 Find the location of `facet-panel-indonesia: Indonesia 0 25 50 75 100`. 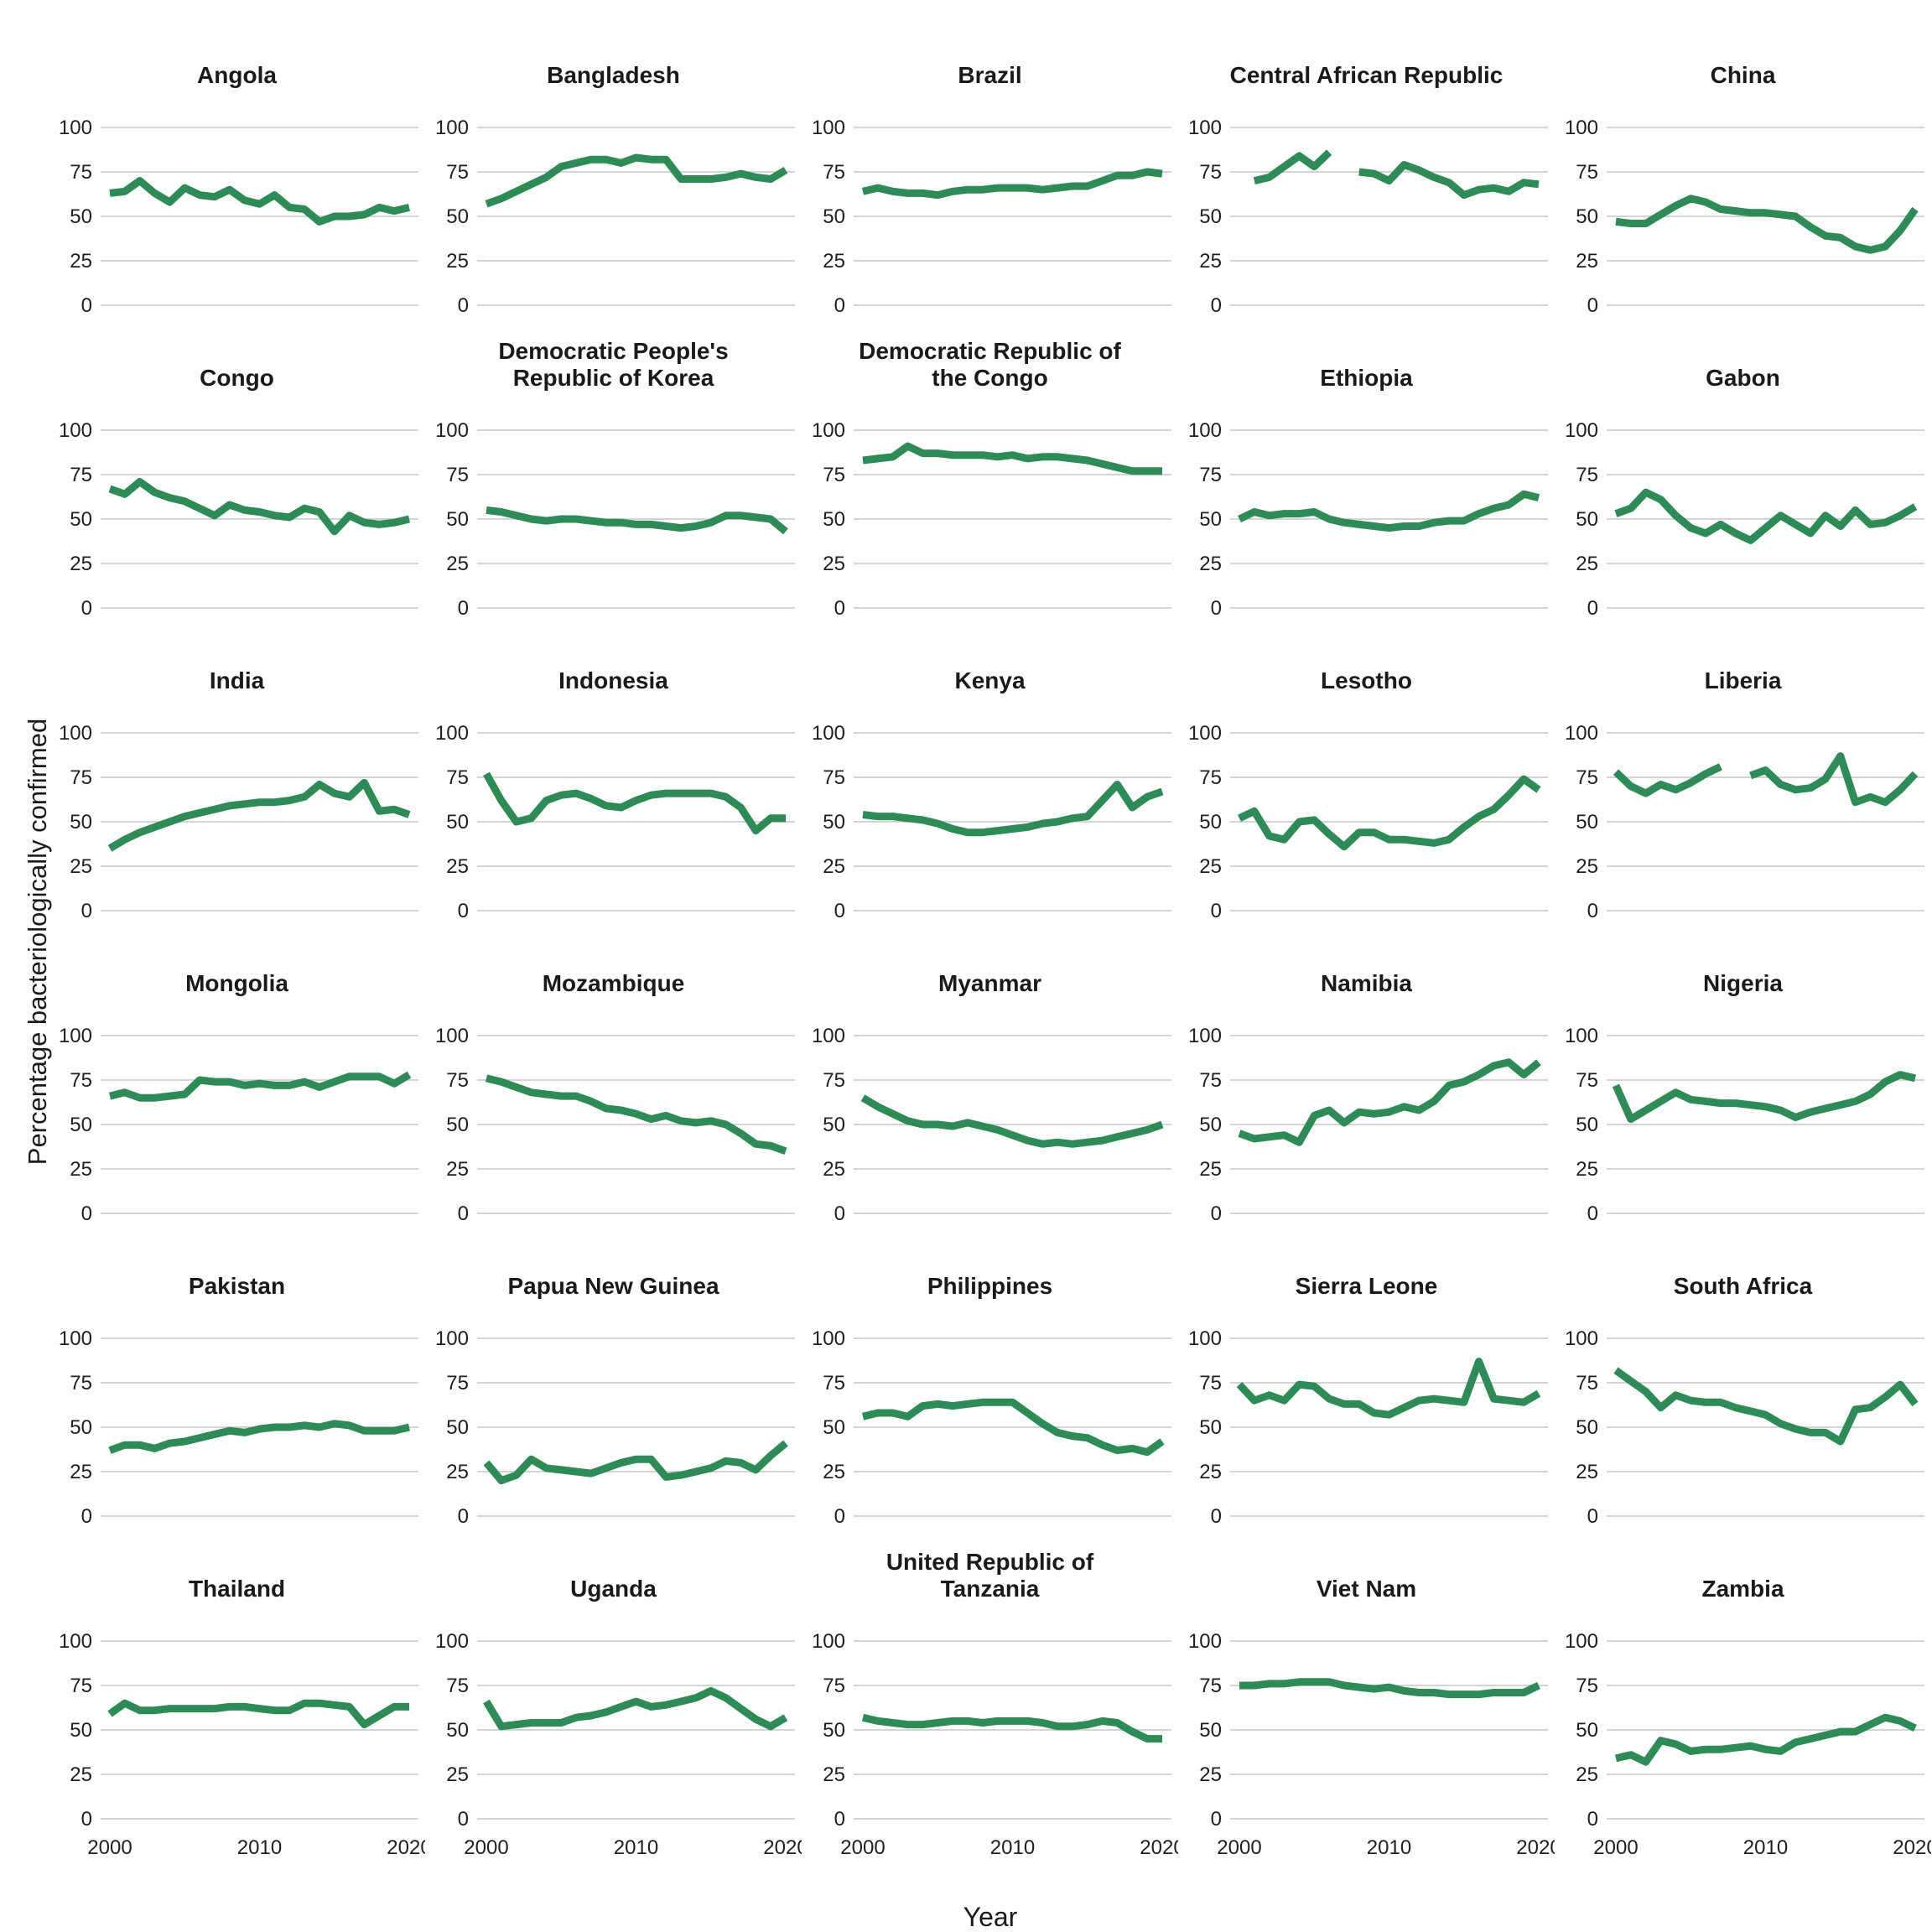

facet-panel-indonesia: Indonesia 0 25 50 75 100 is located at coordinates (613, 785).